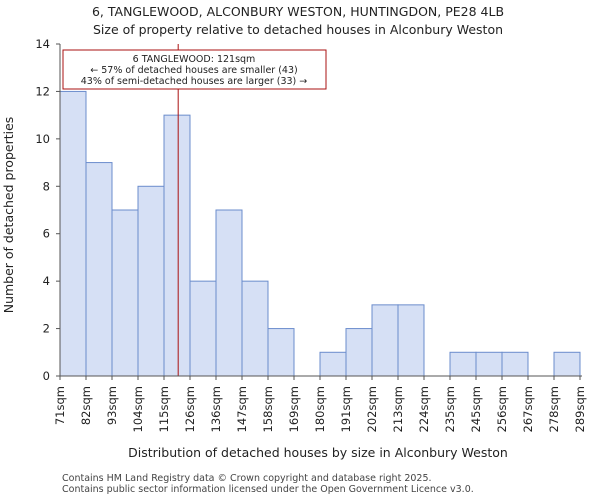  What do you see at coordinates (294, 409) in the screenshot?
I see `x-tick-label: 169sqm` at bounding box center [294, 409].